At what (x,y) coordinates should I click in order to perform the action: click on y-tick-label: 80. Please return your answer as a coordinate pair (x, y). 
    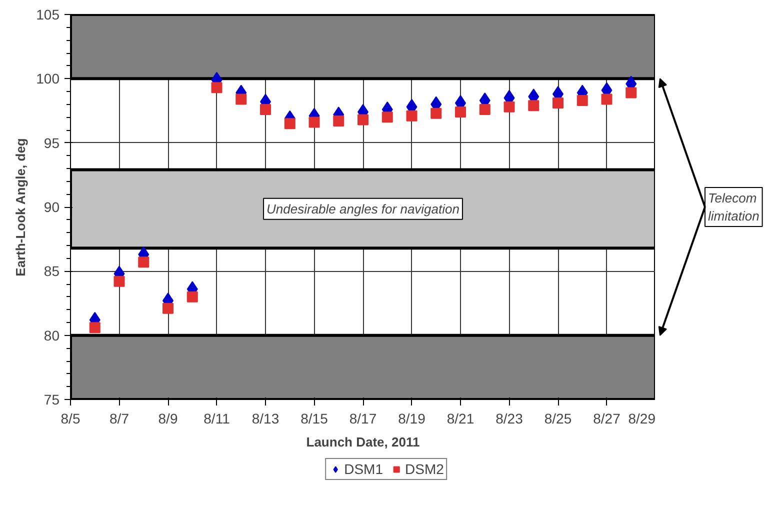
    Looking at the image, I should click on (52, 335).